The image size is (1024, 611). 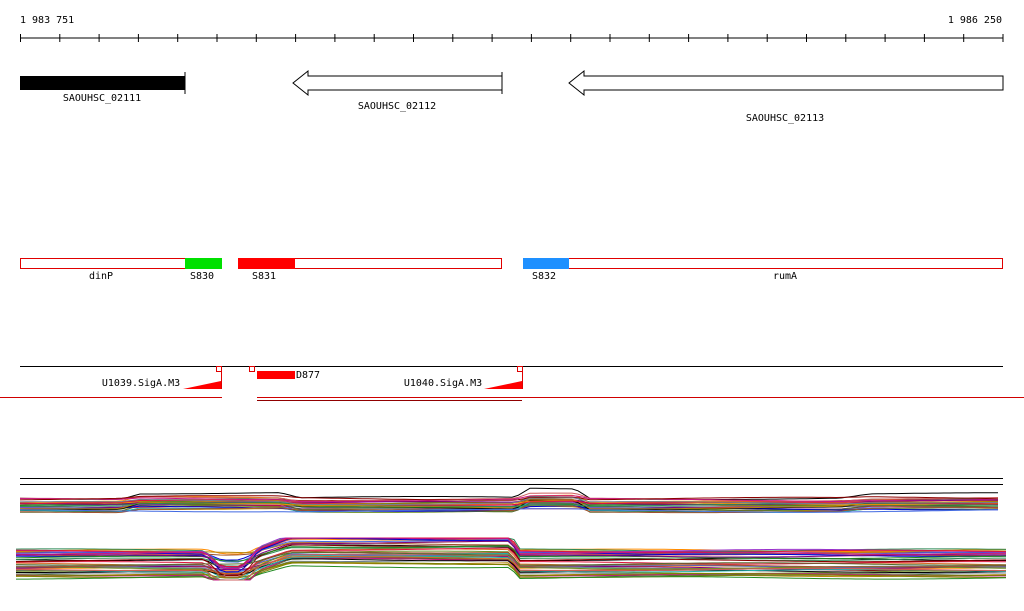 I want to click on ruler-ticks, so click(x=512, y=38).